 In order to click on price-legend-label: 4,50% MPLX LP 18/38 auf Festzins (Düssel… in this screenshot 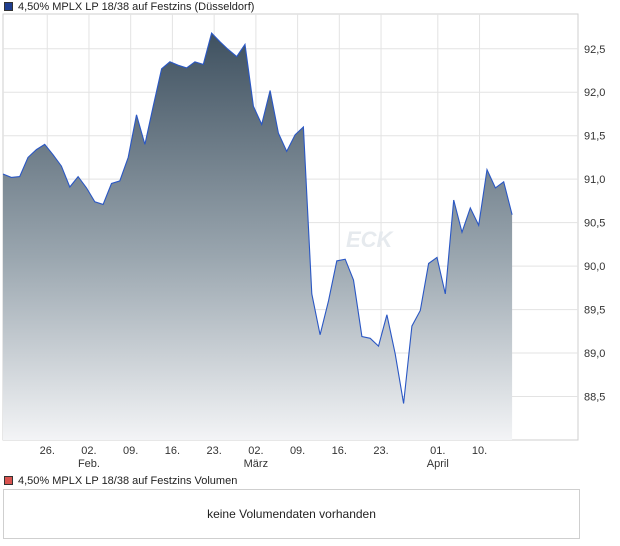, I will do `click(136, 6)`.